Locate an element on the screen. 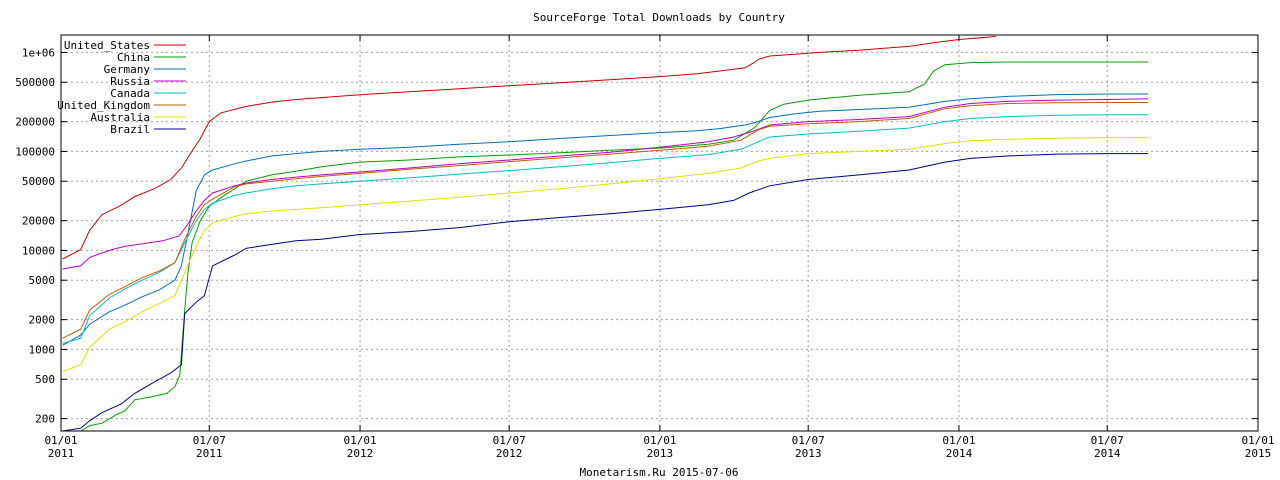 The width and height of the screenshot is (1280, 480). y-tick-label: 2000 is located at coordinates (42, 320).